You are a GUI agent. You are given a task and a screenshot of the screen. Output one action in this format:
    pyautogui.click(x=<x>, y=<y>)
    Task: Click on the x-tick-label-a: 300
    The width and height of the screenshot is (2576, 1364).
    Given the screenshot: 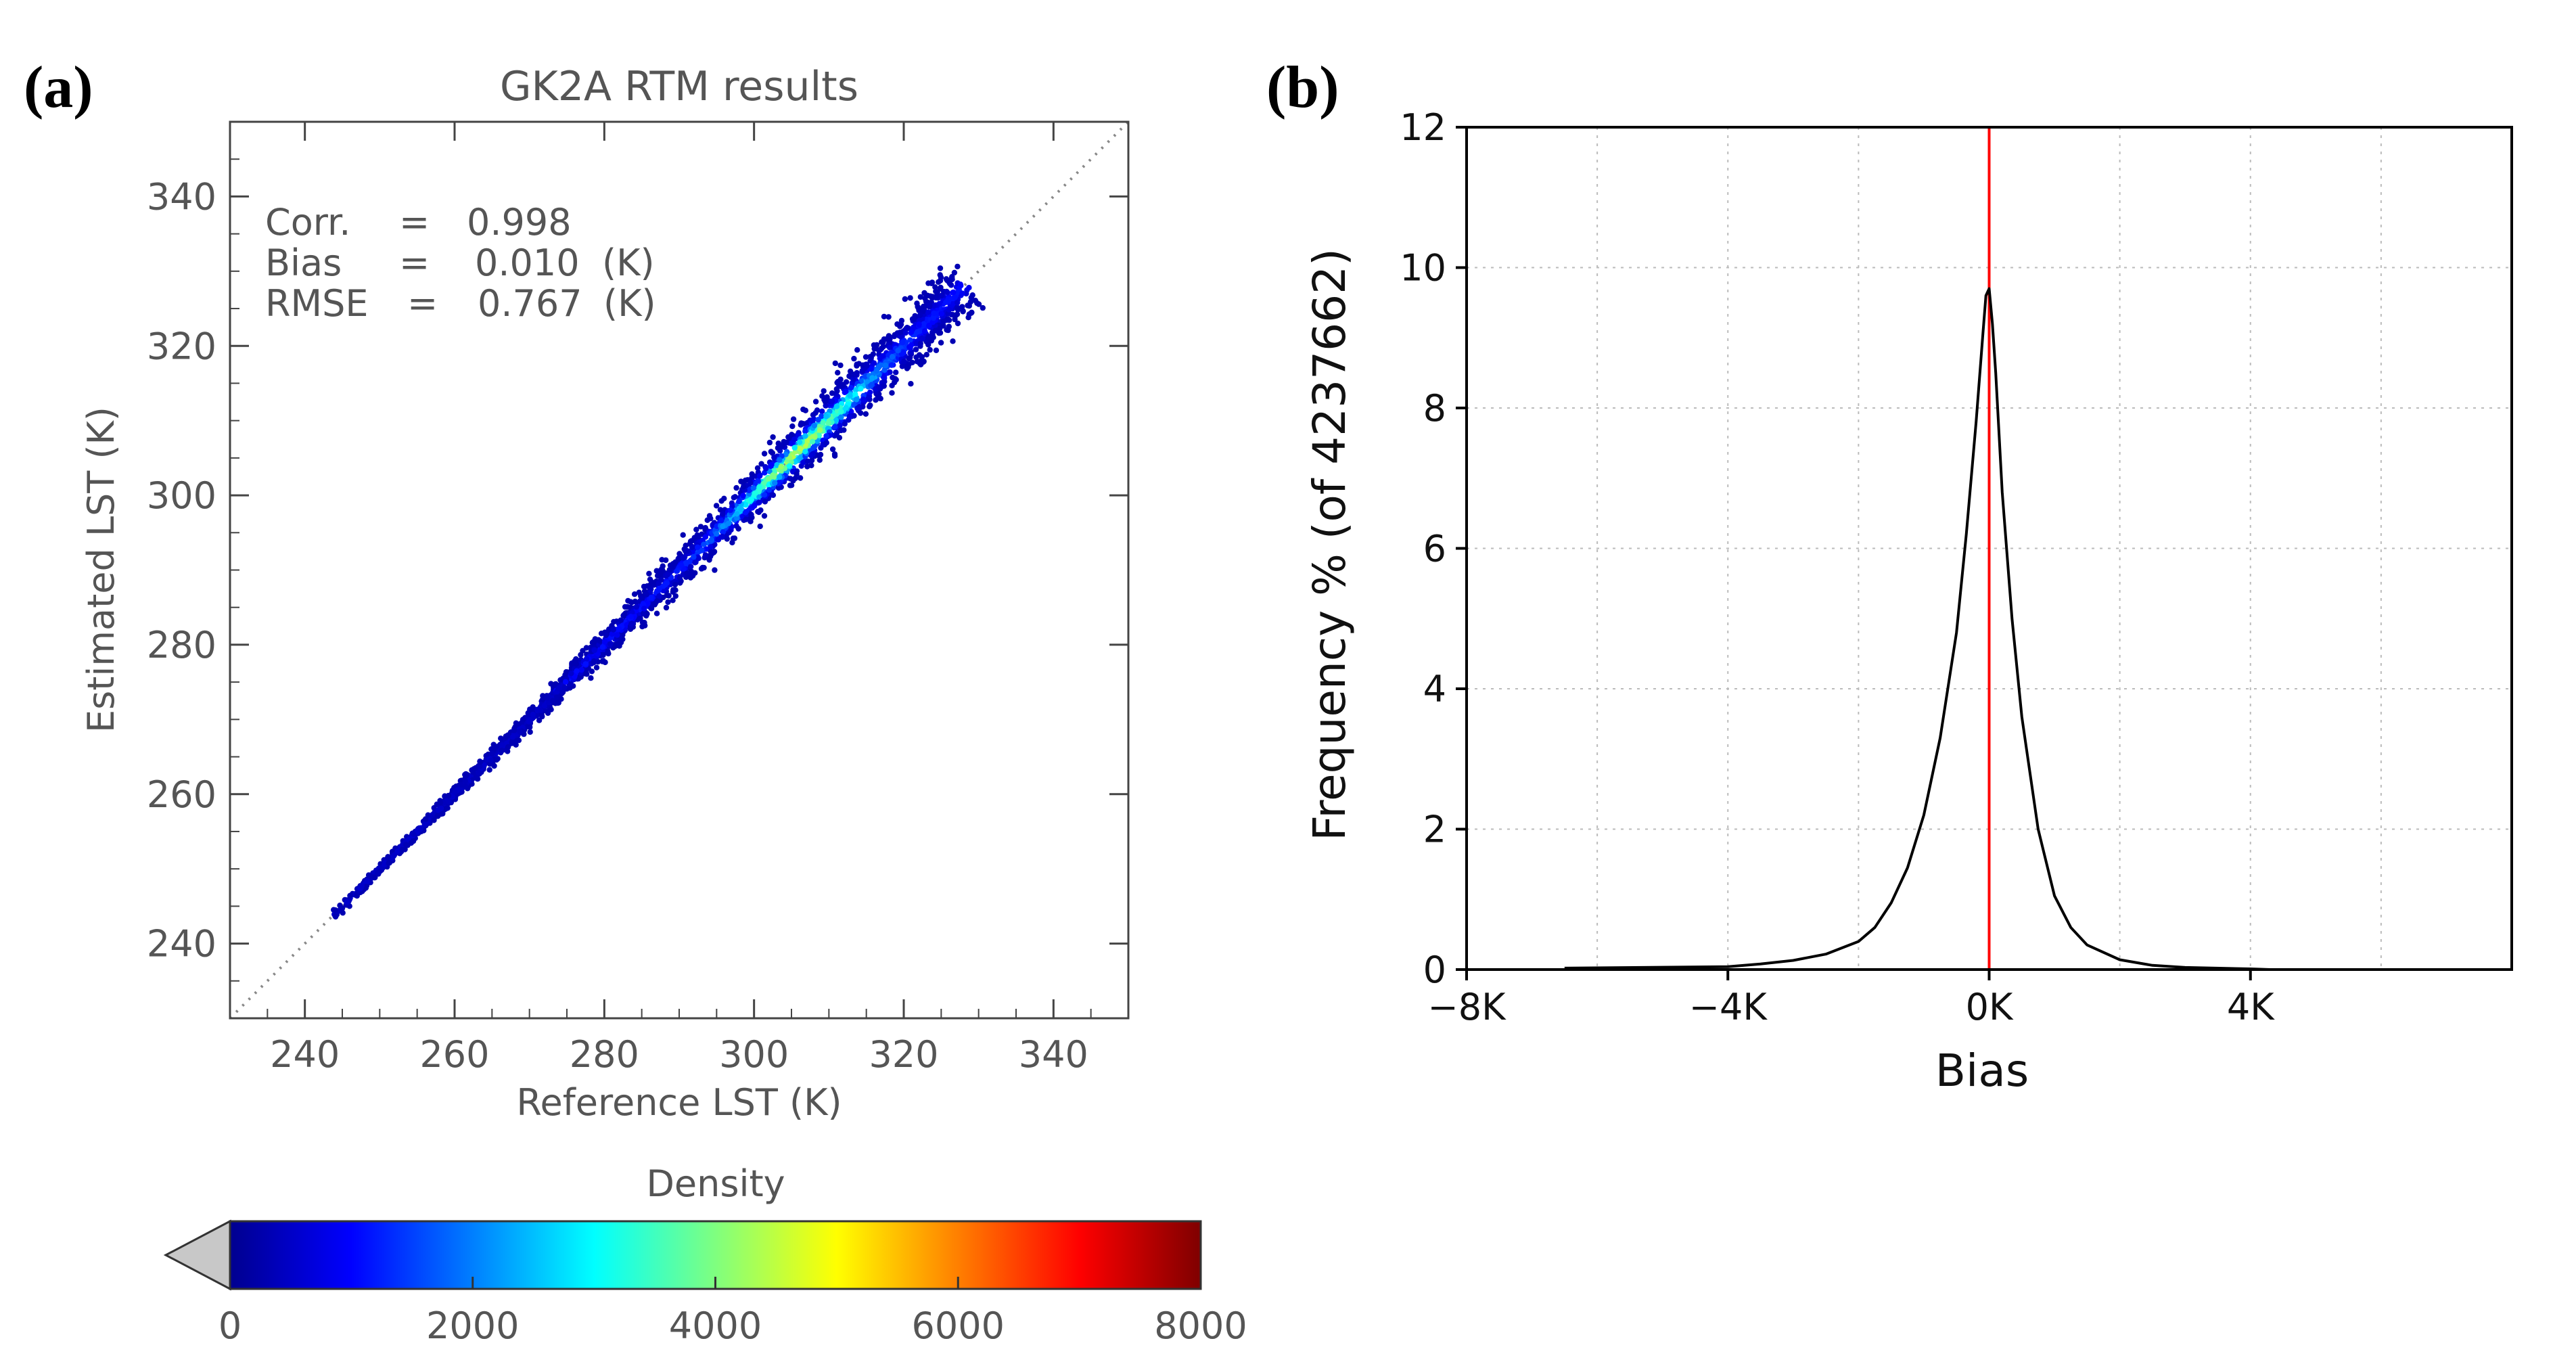 What is the action you would take?
    pyautogui.click(x=754, y=1054)
    